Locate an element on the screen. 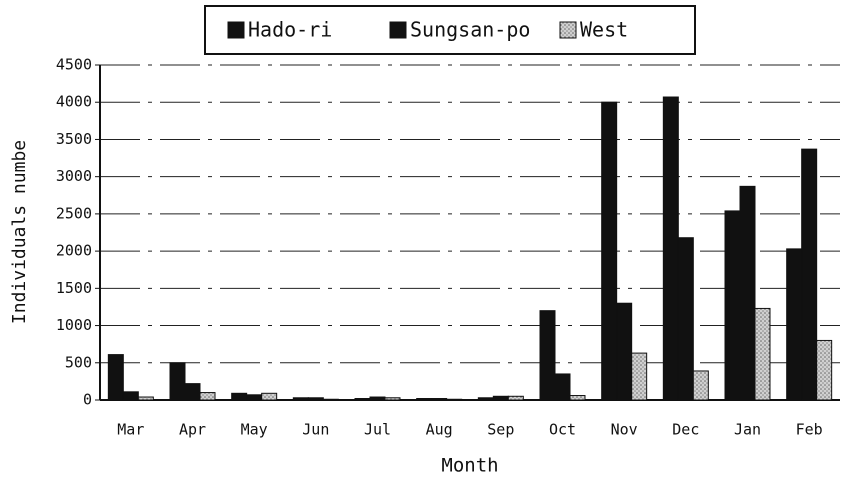  x-tick-label: Jan is located at coordinates (747, 430).